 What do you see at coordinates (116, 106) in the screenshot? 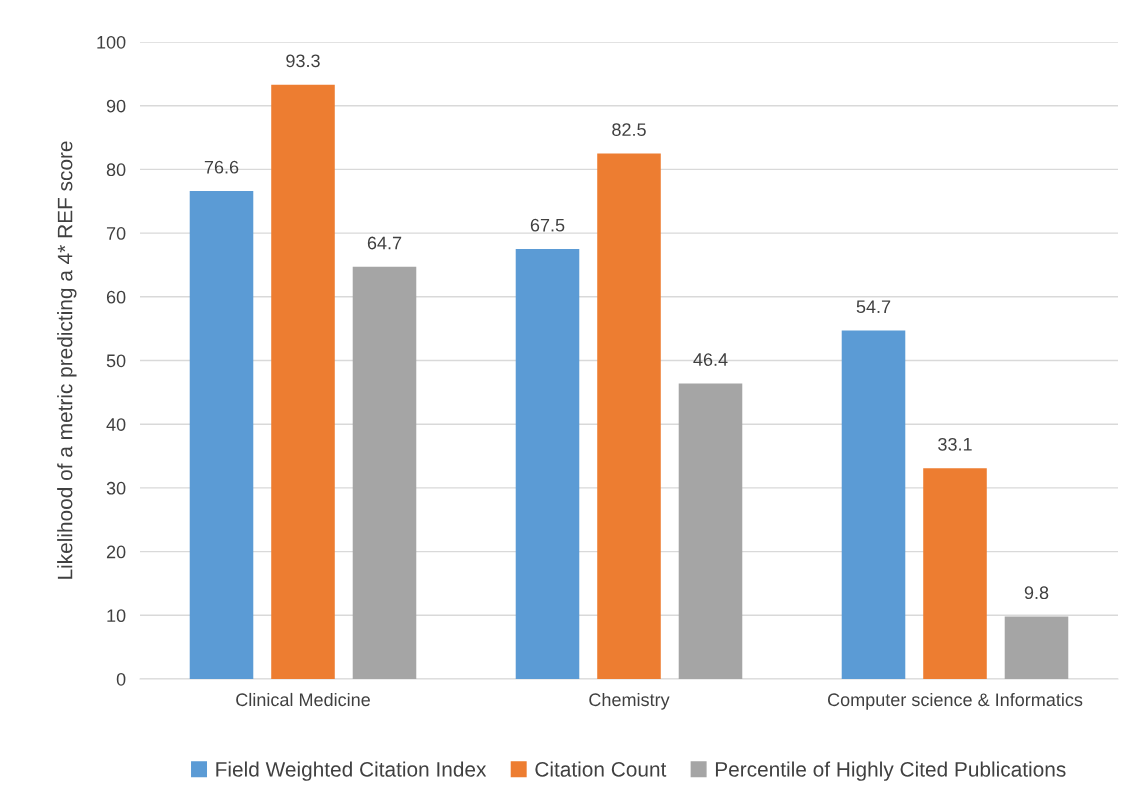
I see `y-tick-label: 90` at bounding box center [116, 106].